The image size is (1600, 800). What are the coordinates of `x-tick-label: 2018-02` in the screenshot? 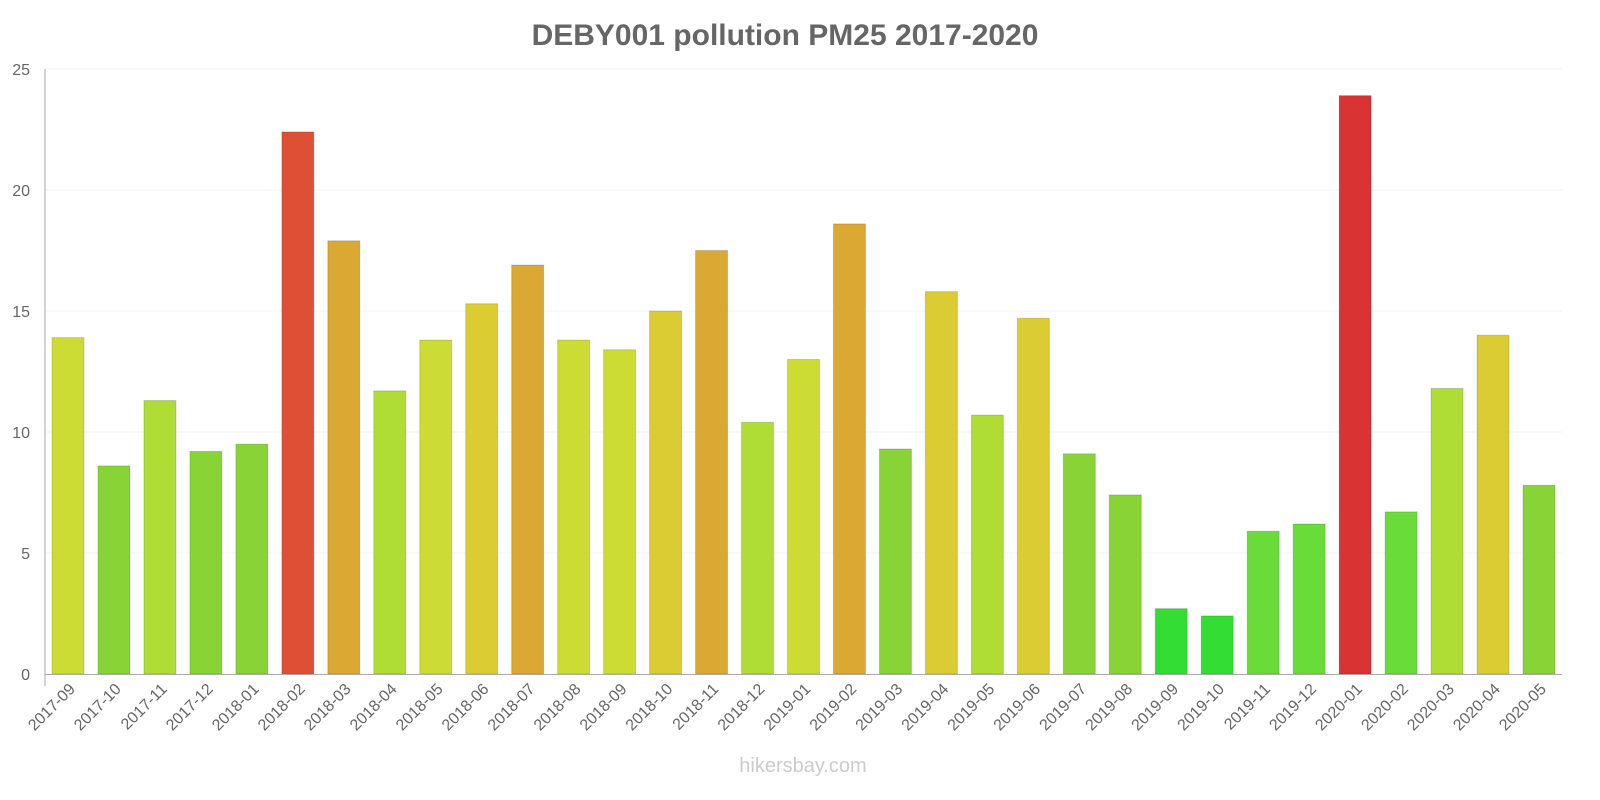 It's located at (282, 708).